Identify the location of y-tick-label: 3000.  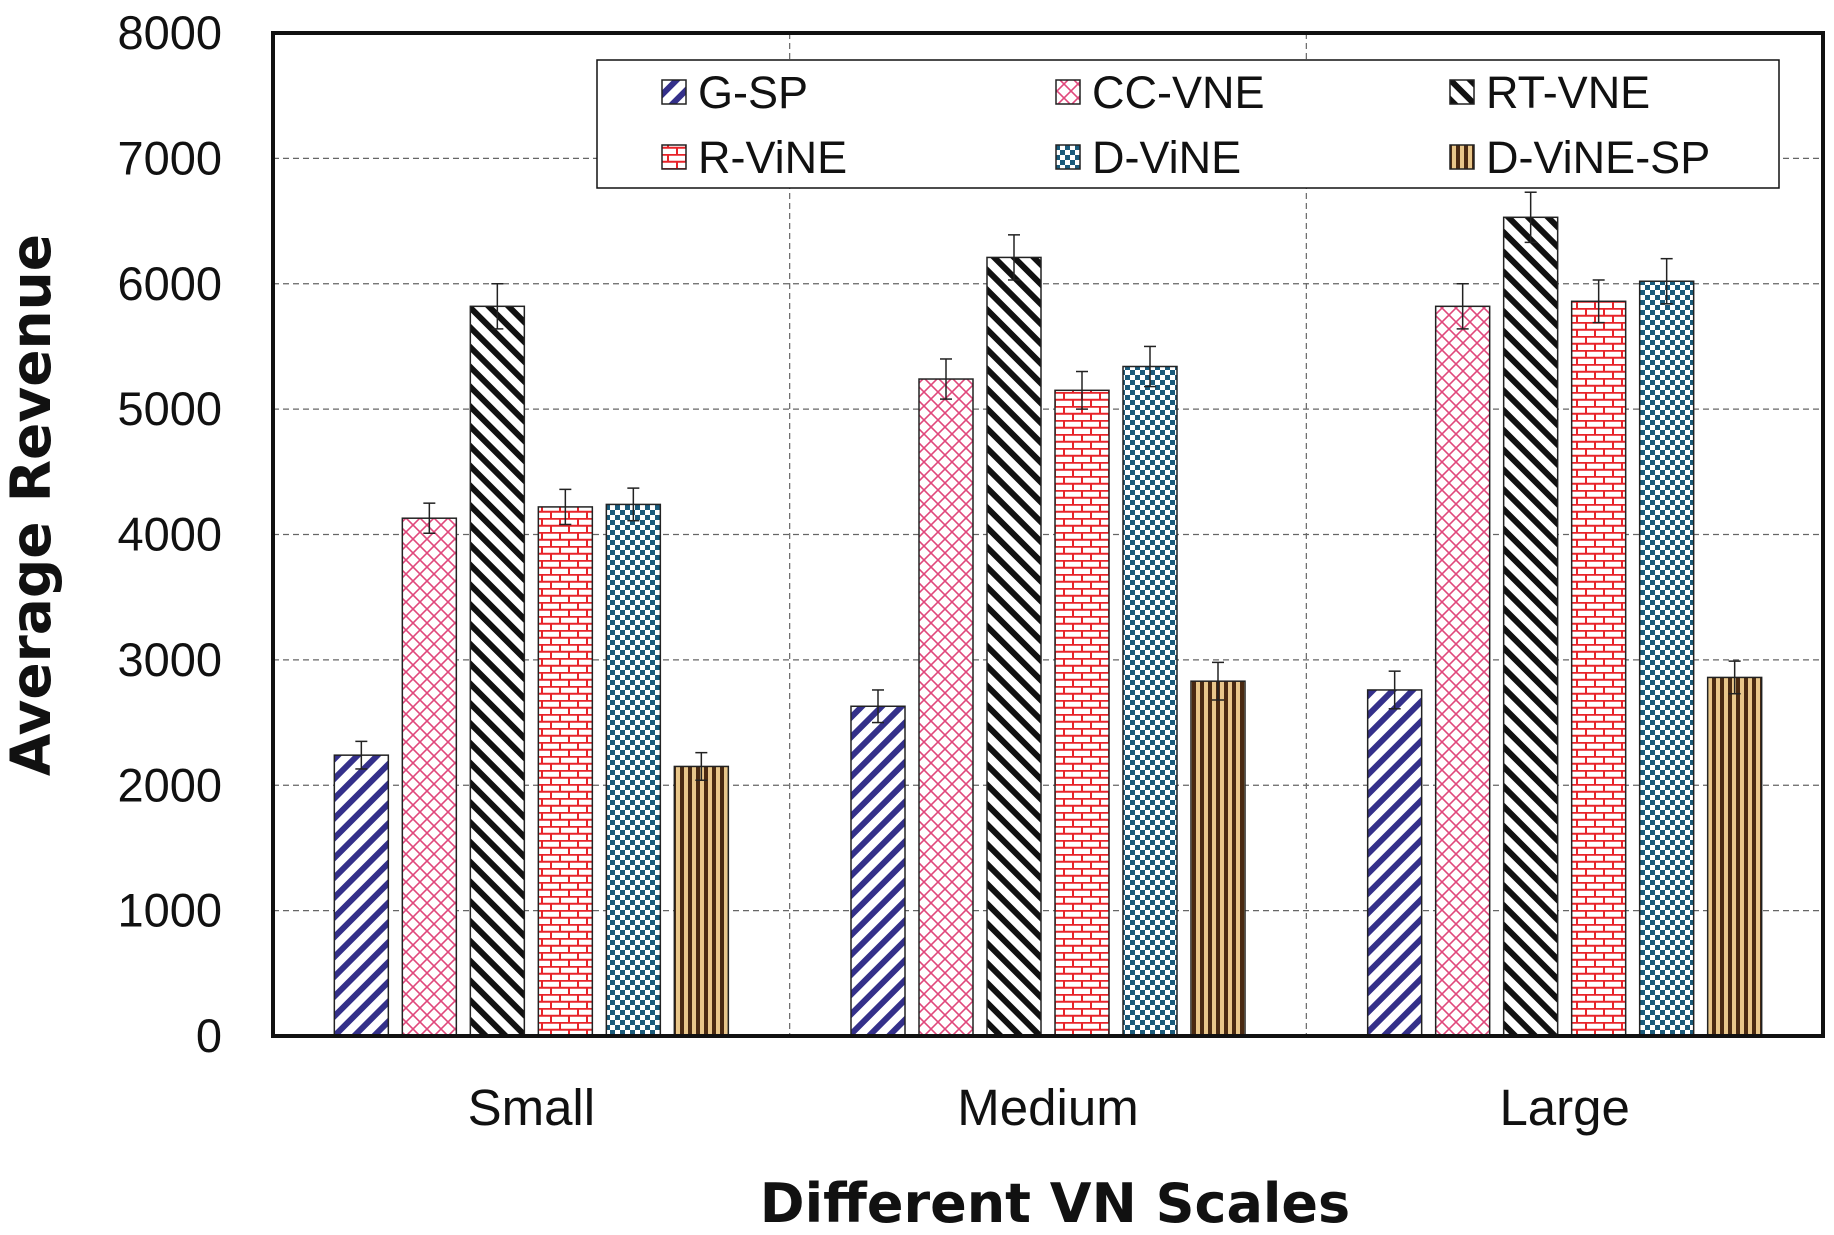
(169, 659).